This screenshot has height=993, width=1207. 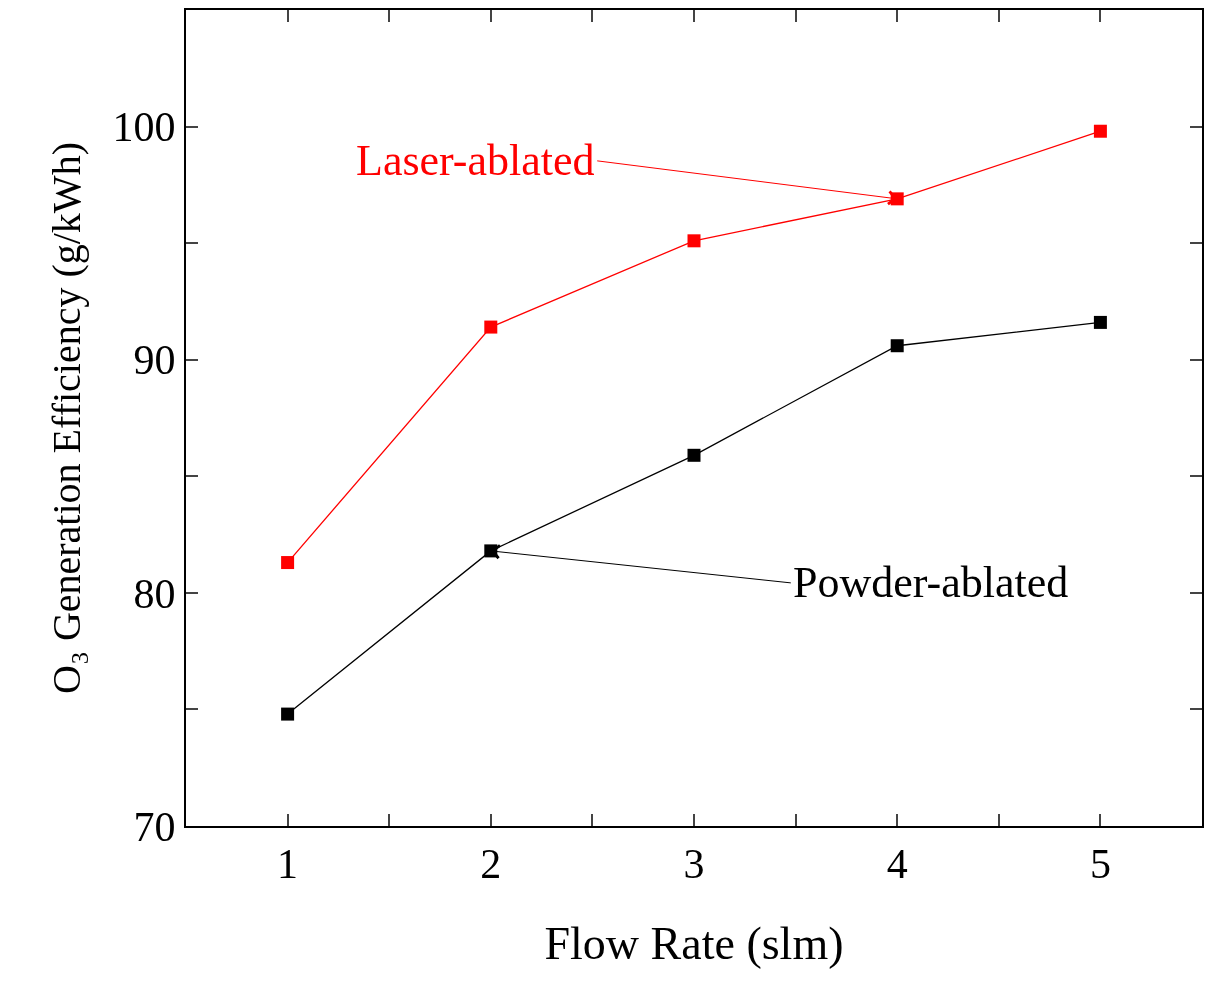 I want to click on y-tick-label: 80, so click(x=154, y=593).